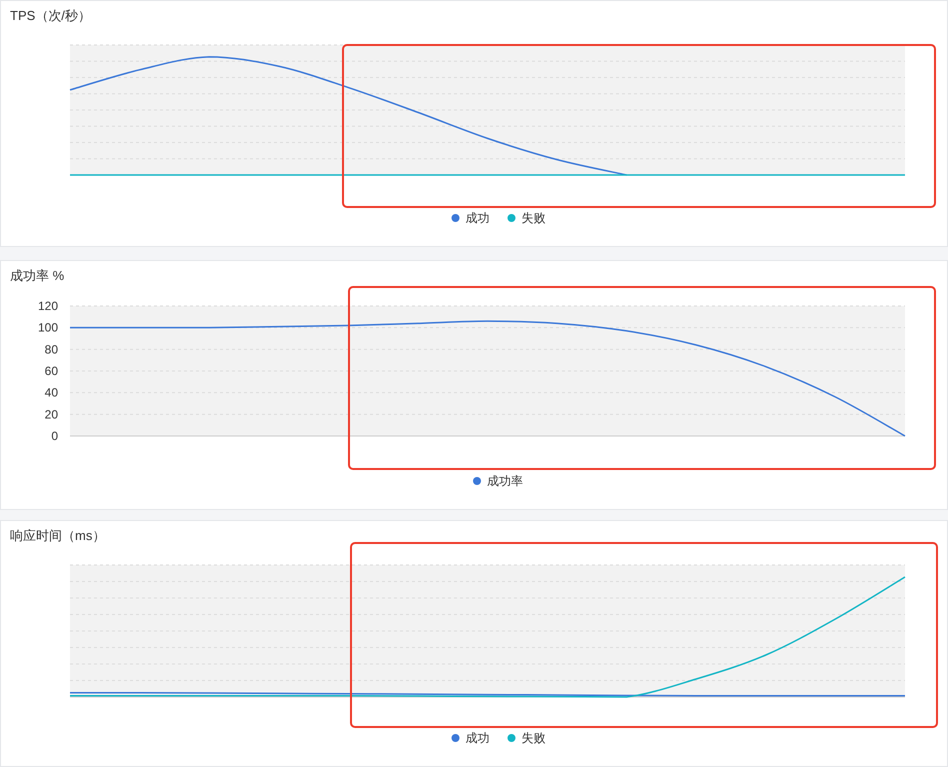  I want to click on y-tick-label: 20, so click(51, 414).